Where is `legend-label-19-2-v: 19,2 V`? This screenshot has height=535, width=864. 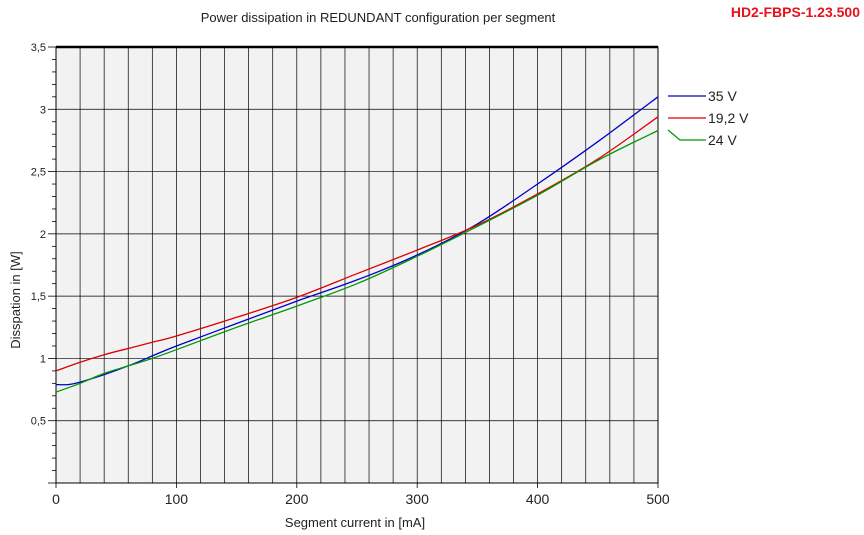
legend-label-19-2-v: 19,2 V is located at coordinates (728, 118).